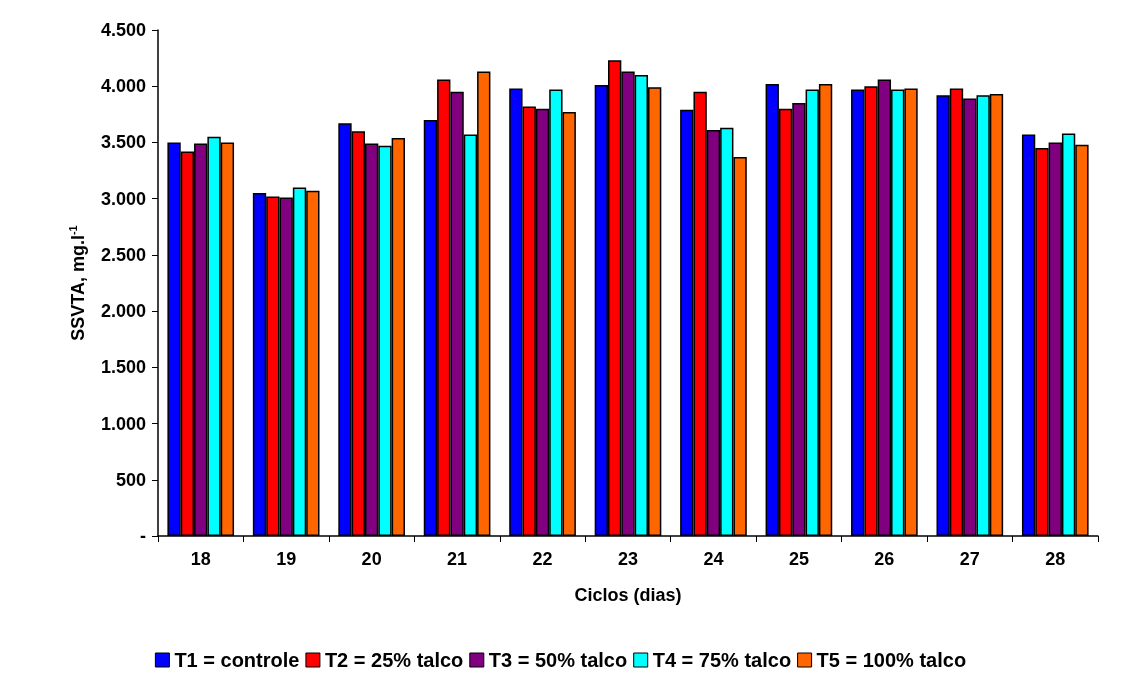 Image resolution: width=1123 pixels, height=693 pixels. I want to click on x-tick-label: 24, so click(713, 559).